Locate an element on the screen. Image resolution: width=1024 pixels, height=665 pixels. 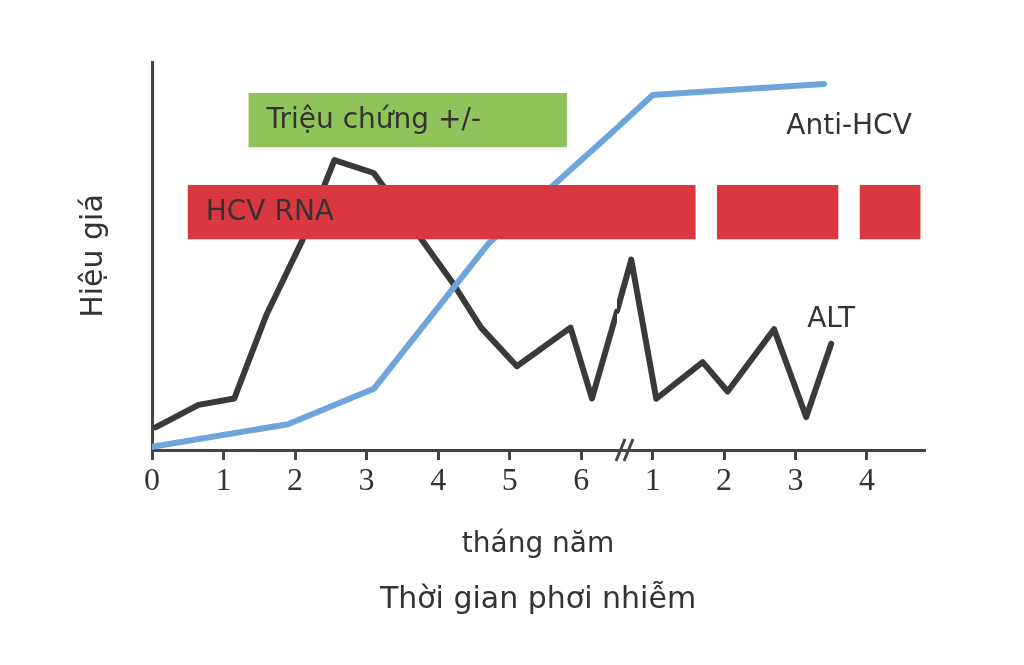
series-label: ALT is located at coordinates (832, 318).